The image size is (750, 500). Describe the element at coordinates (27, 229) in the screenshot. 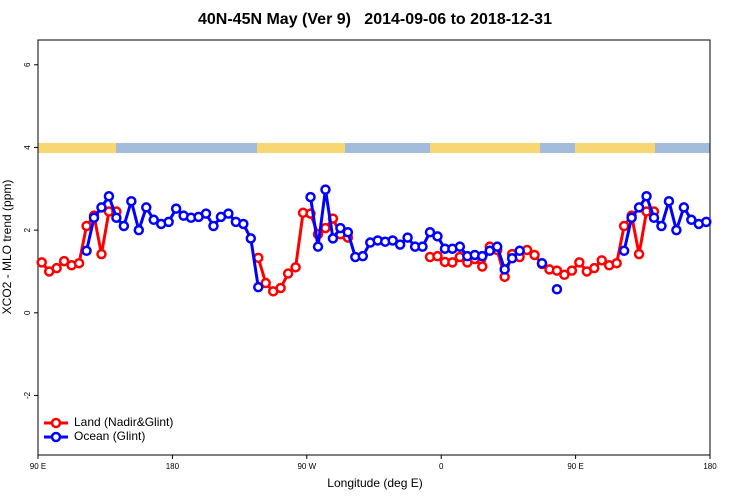

I see `y-tick-label: 2` at that location.